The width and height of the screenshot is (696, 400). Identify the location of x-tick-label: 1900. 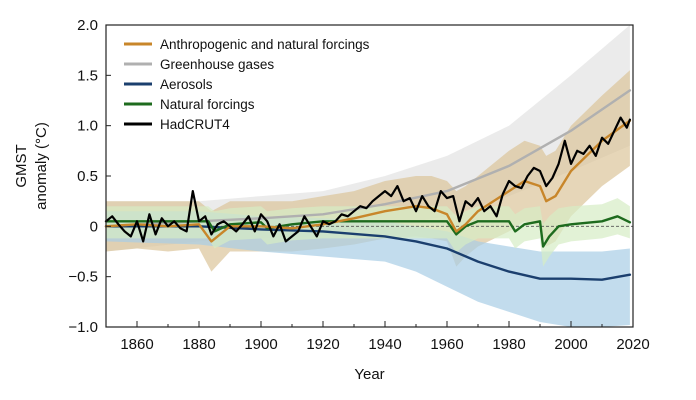
(260, 344).